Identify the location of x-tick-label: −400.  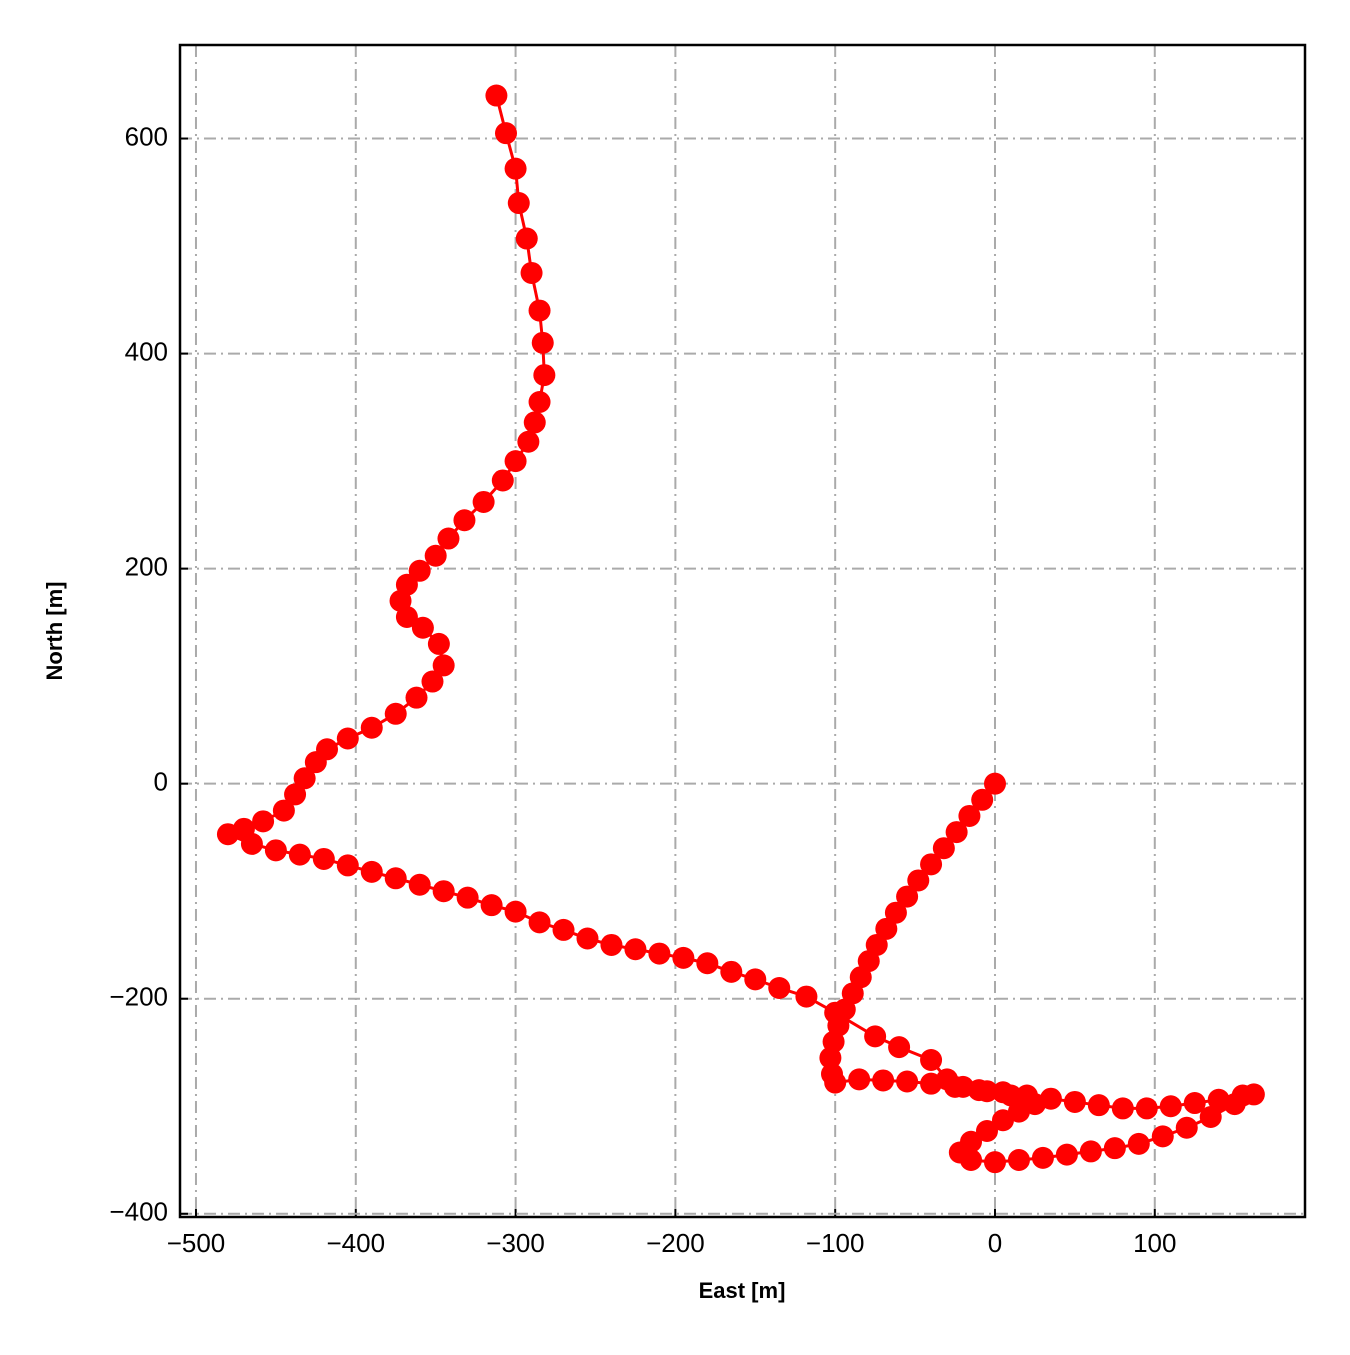
(355, 1243).